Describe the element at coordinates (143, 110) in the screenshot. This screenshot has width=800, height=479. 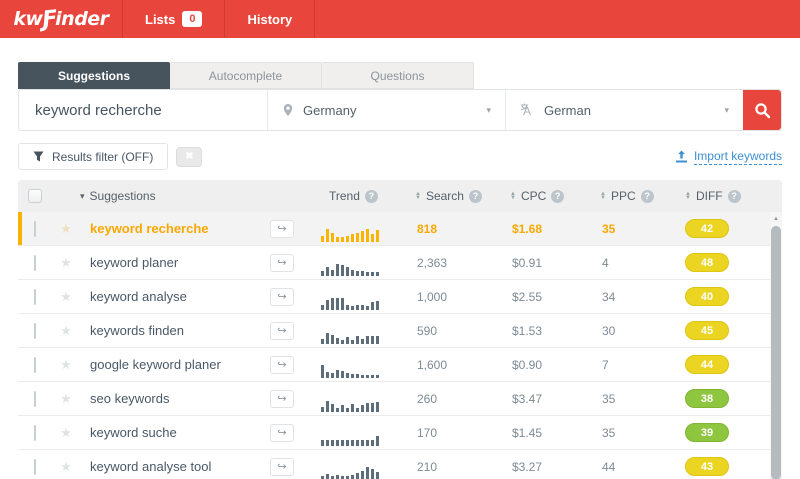
I see `keyword-input` at that location.